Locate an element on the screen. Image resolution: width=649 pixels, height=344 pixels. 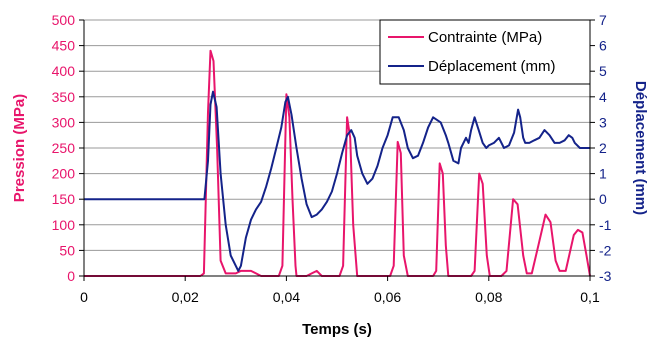
x-axis-title: Temps (s) is located at coordinates (337, 329).